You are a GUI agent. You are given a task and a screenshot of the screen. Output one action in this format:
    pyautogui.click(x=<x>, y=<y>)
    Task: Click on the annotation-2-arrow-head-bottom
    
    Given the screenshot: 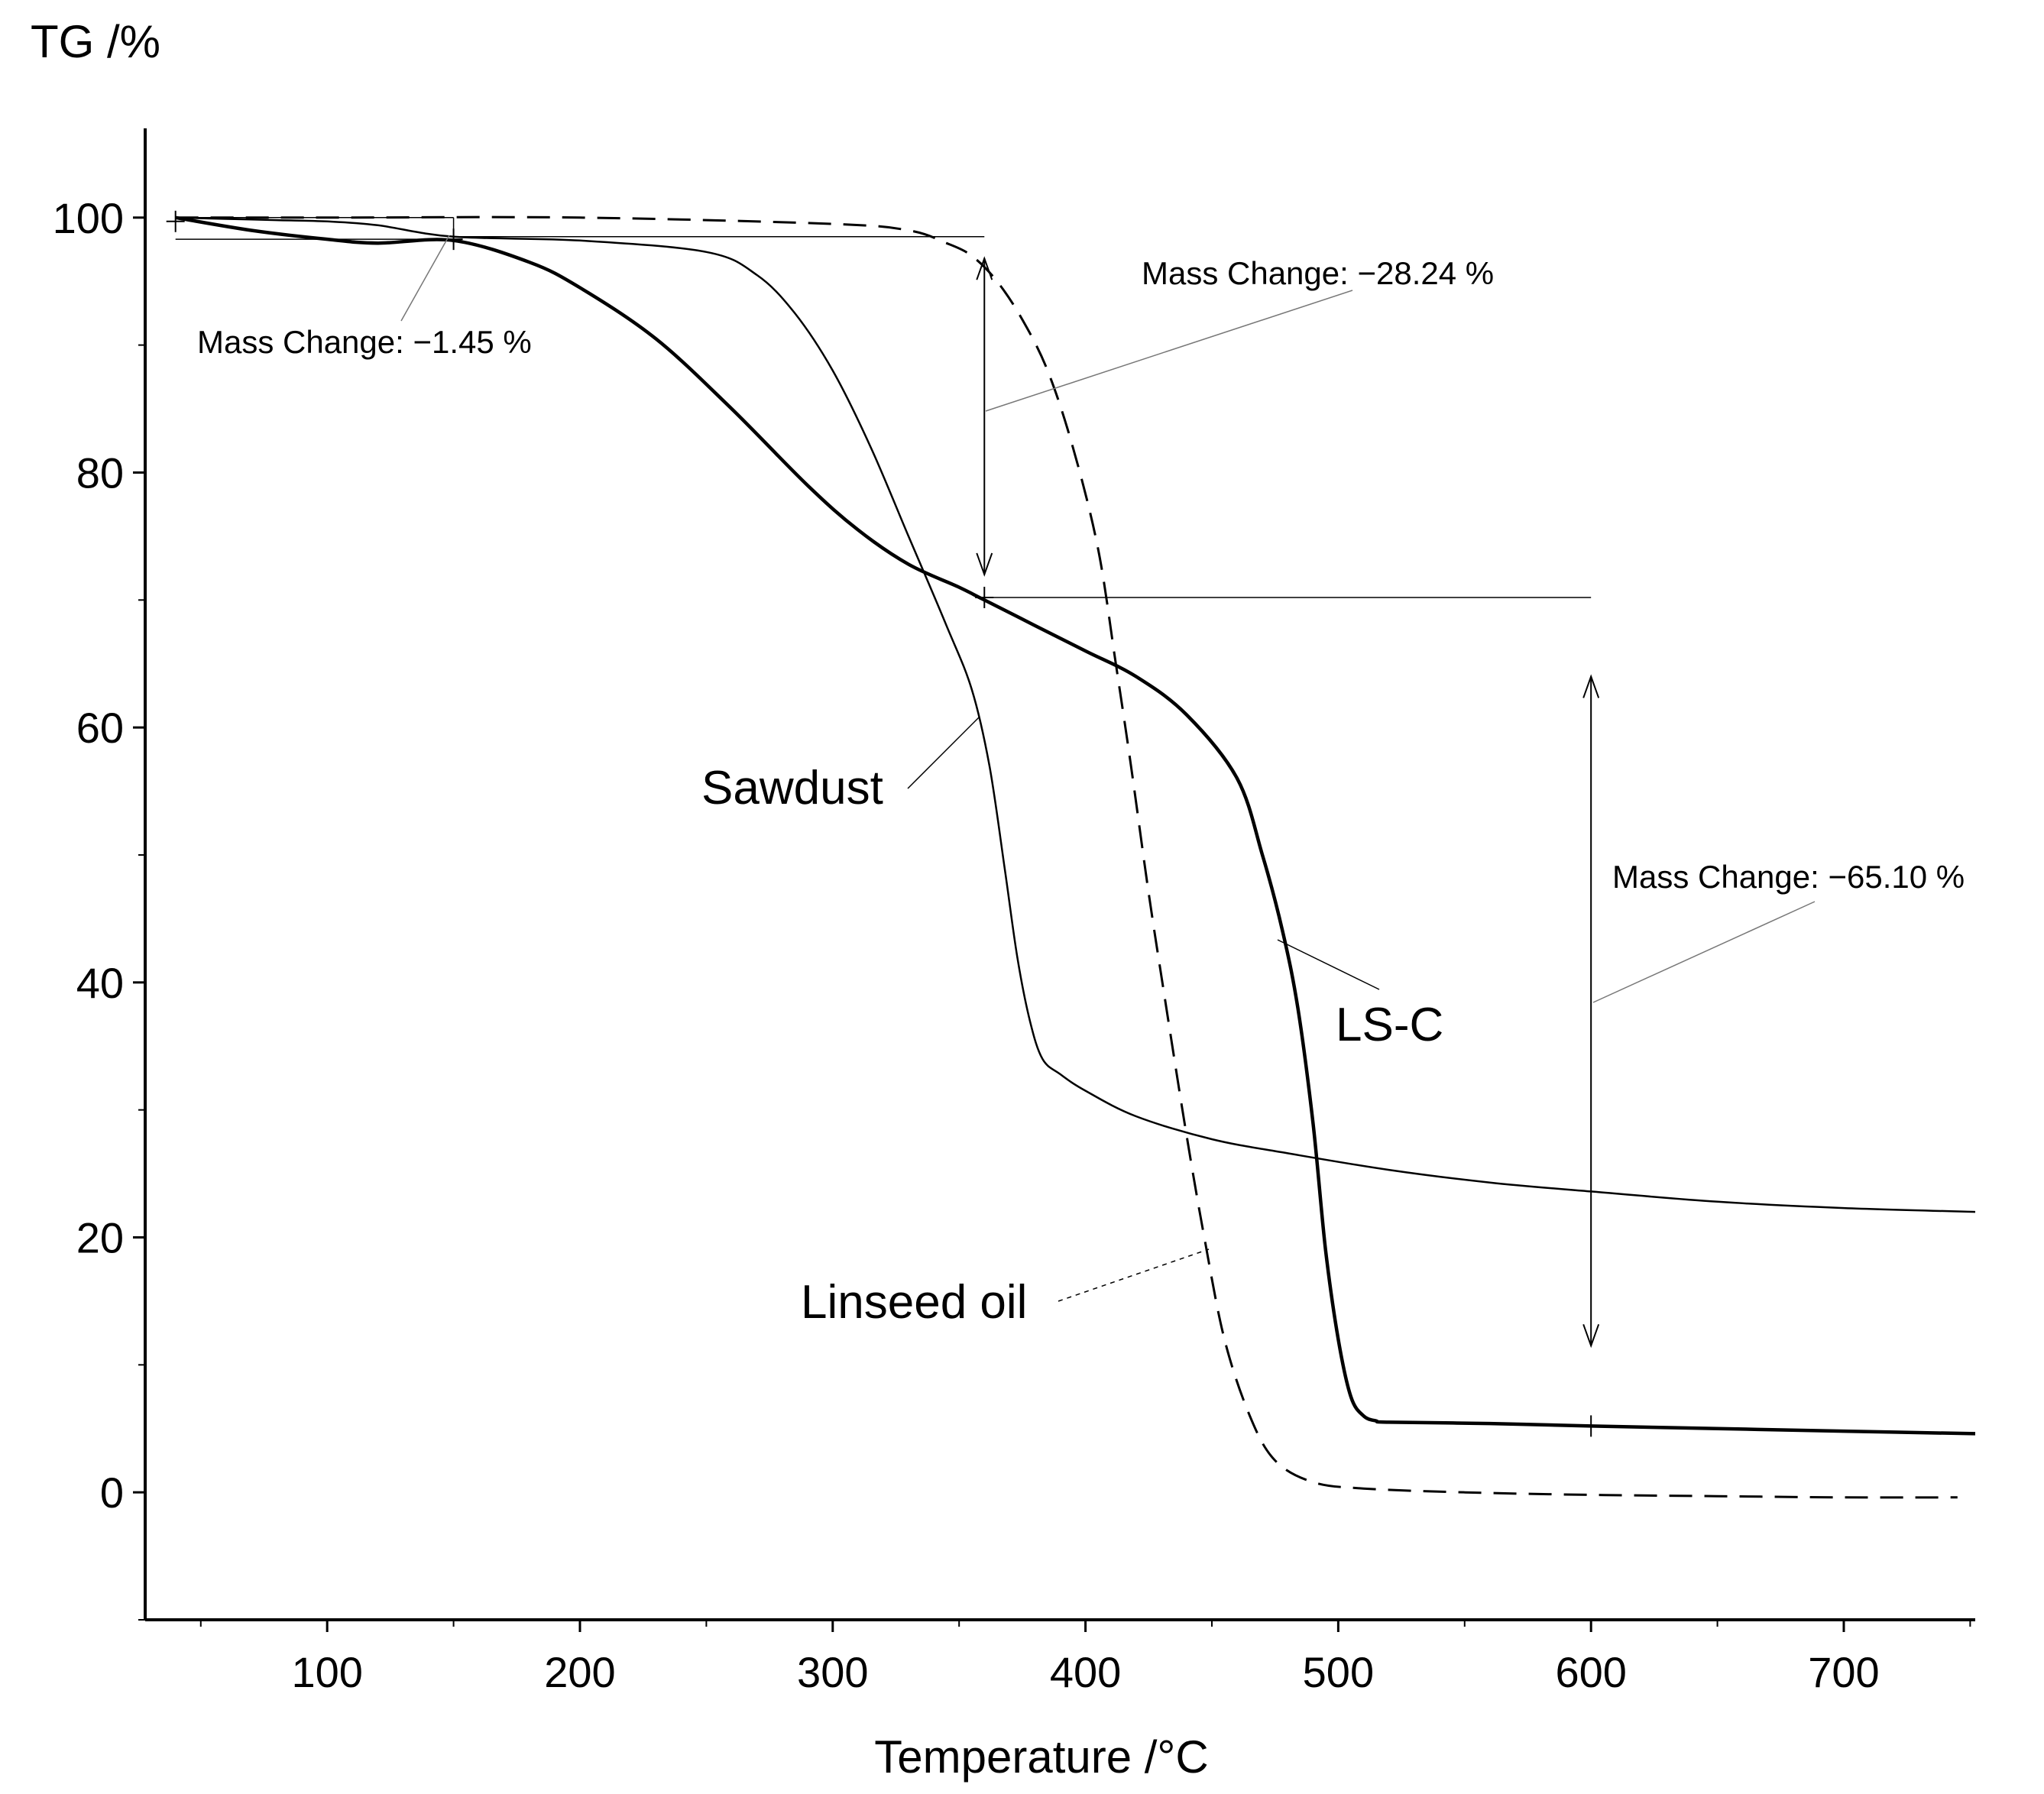 What is the action you would take?
    pyautogui.click(x=985, y=564)
    